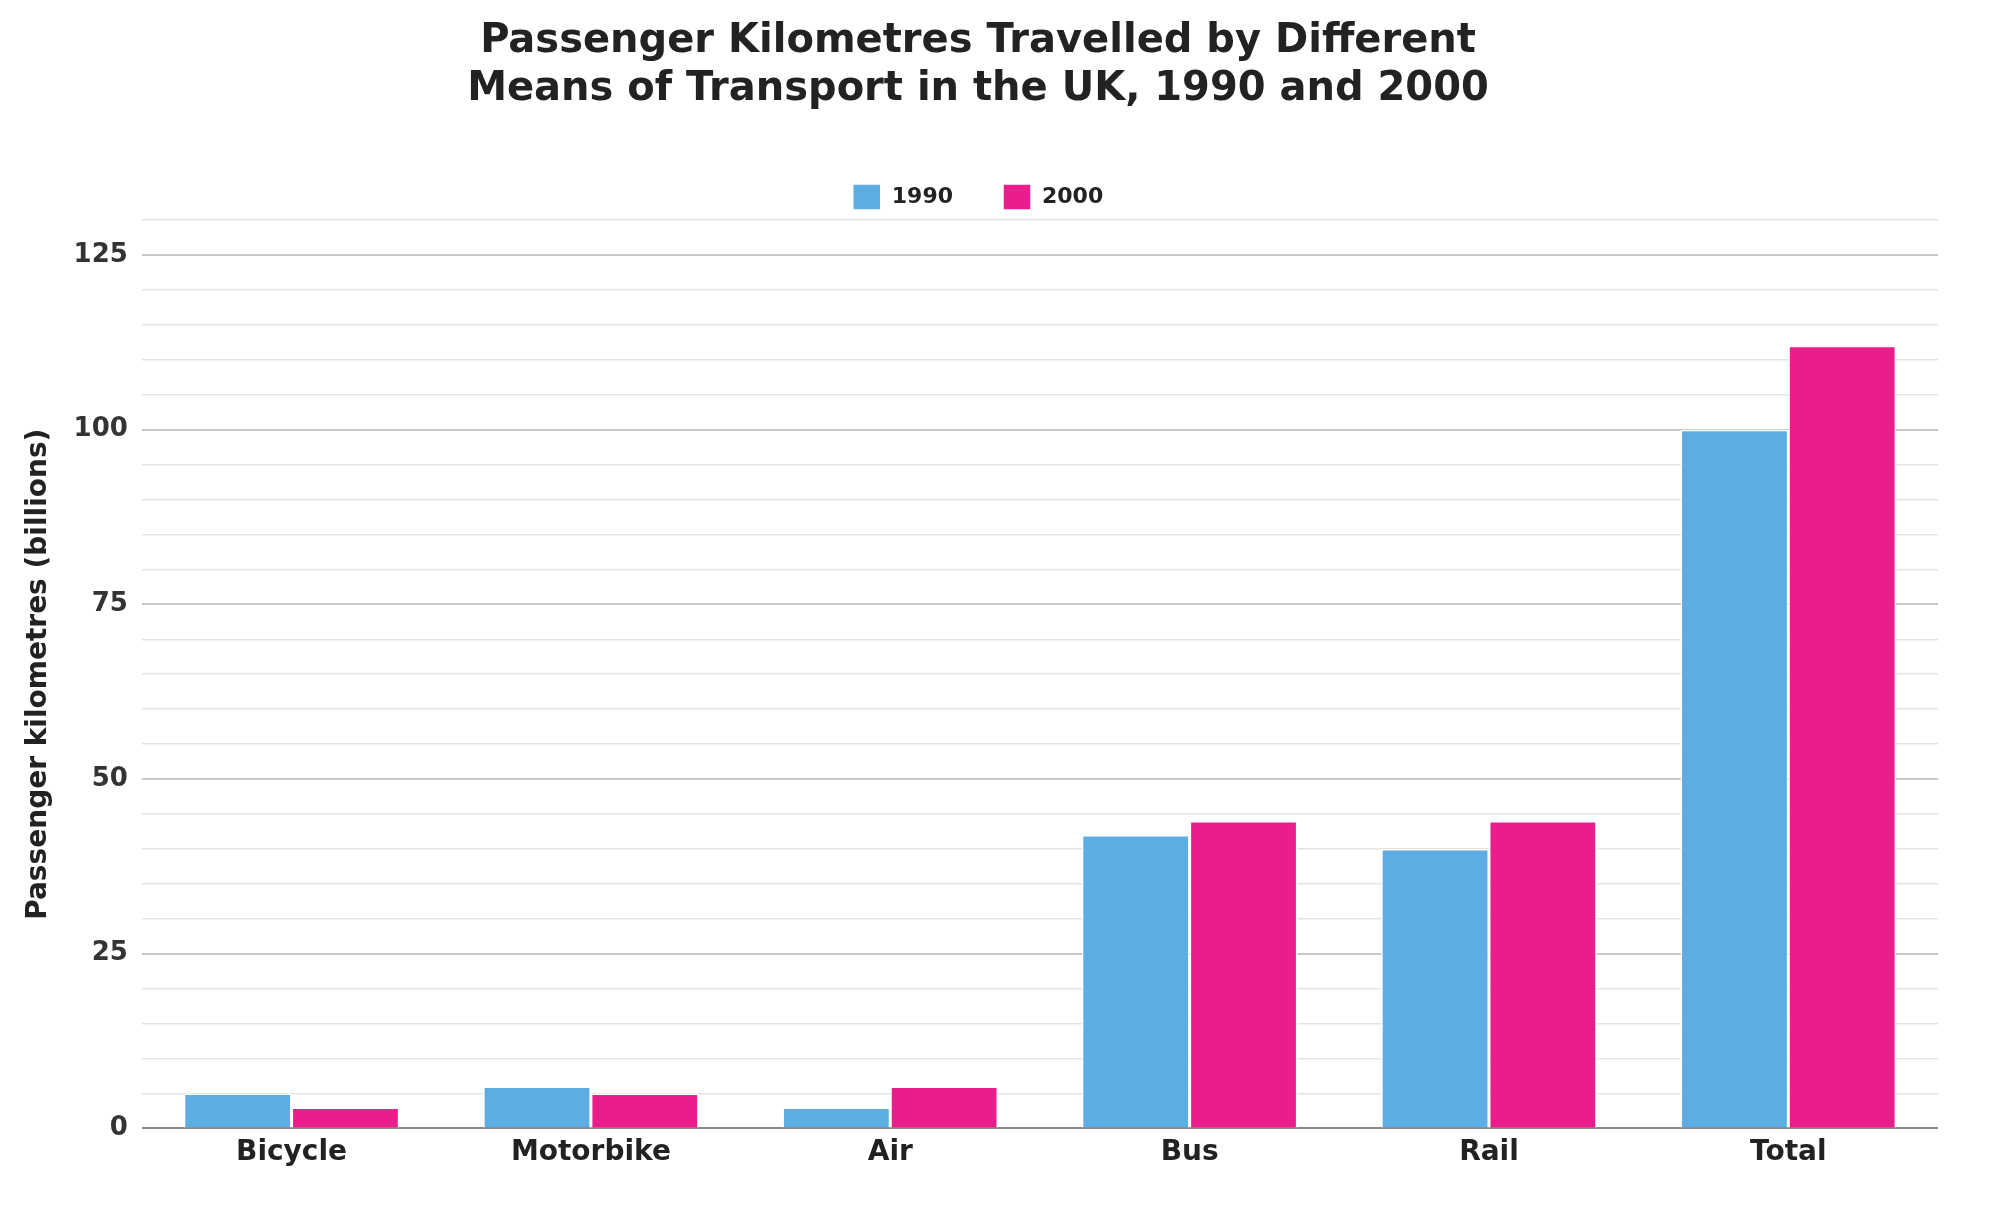  Describe the element at coordinates (100, 252) in the screenshot. I see `y-tick-label: 125` at that location.